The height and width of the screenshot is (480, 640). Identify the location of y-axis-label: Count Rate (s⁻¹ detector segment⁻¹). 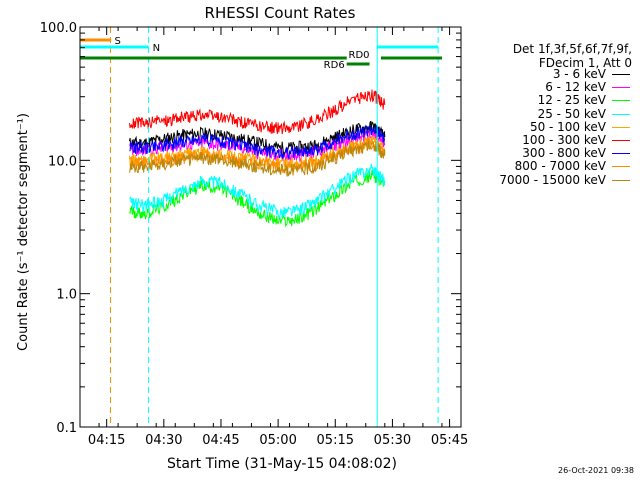
(23, 232).